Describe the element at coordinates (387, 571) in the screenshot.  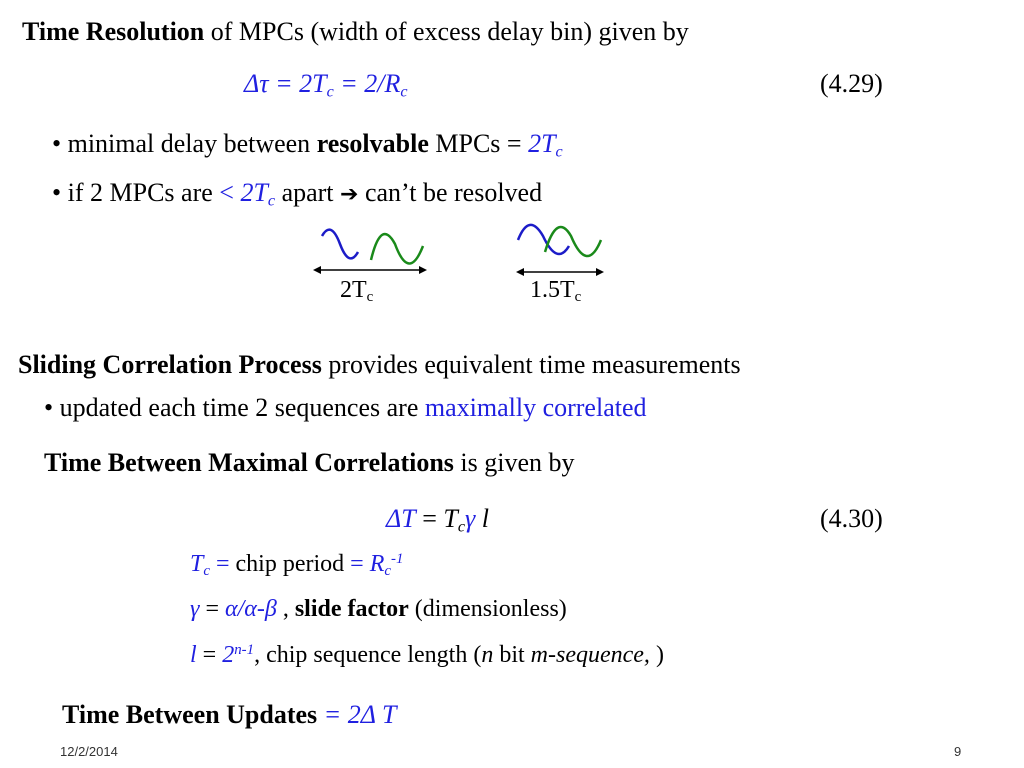
I see `def1-R-sub: c` at that location.